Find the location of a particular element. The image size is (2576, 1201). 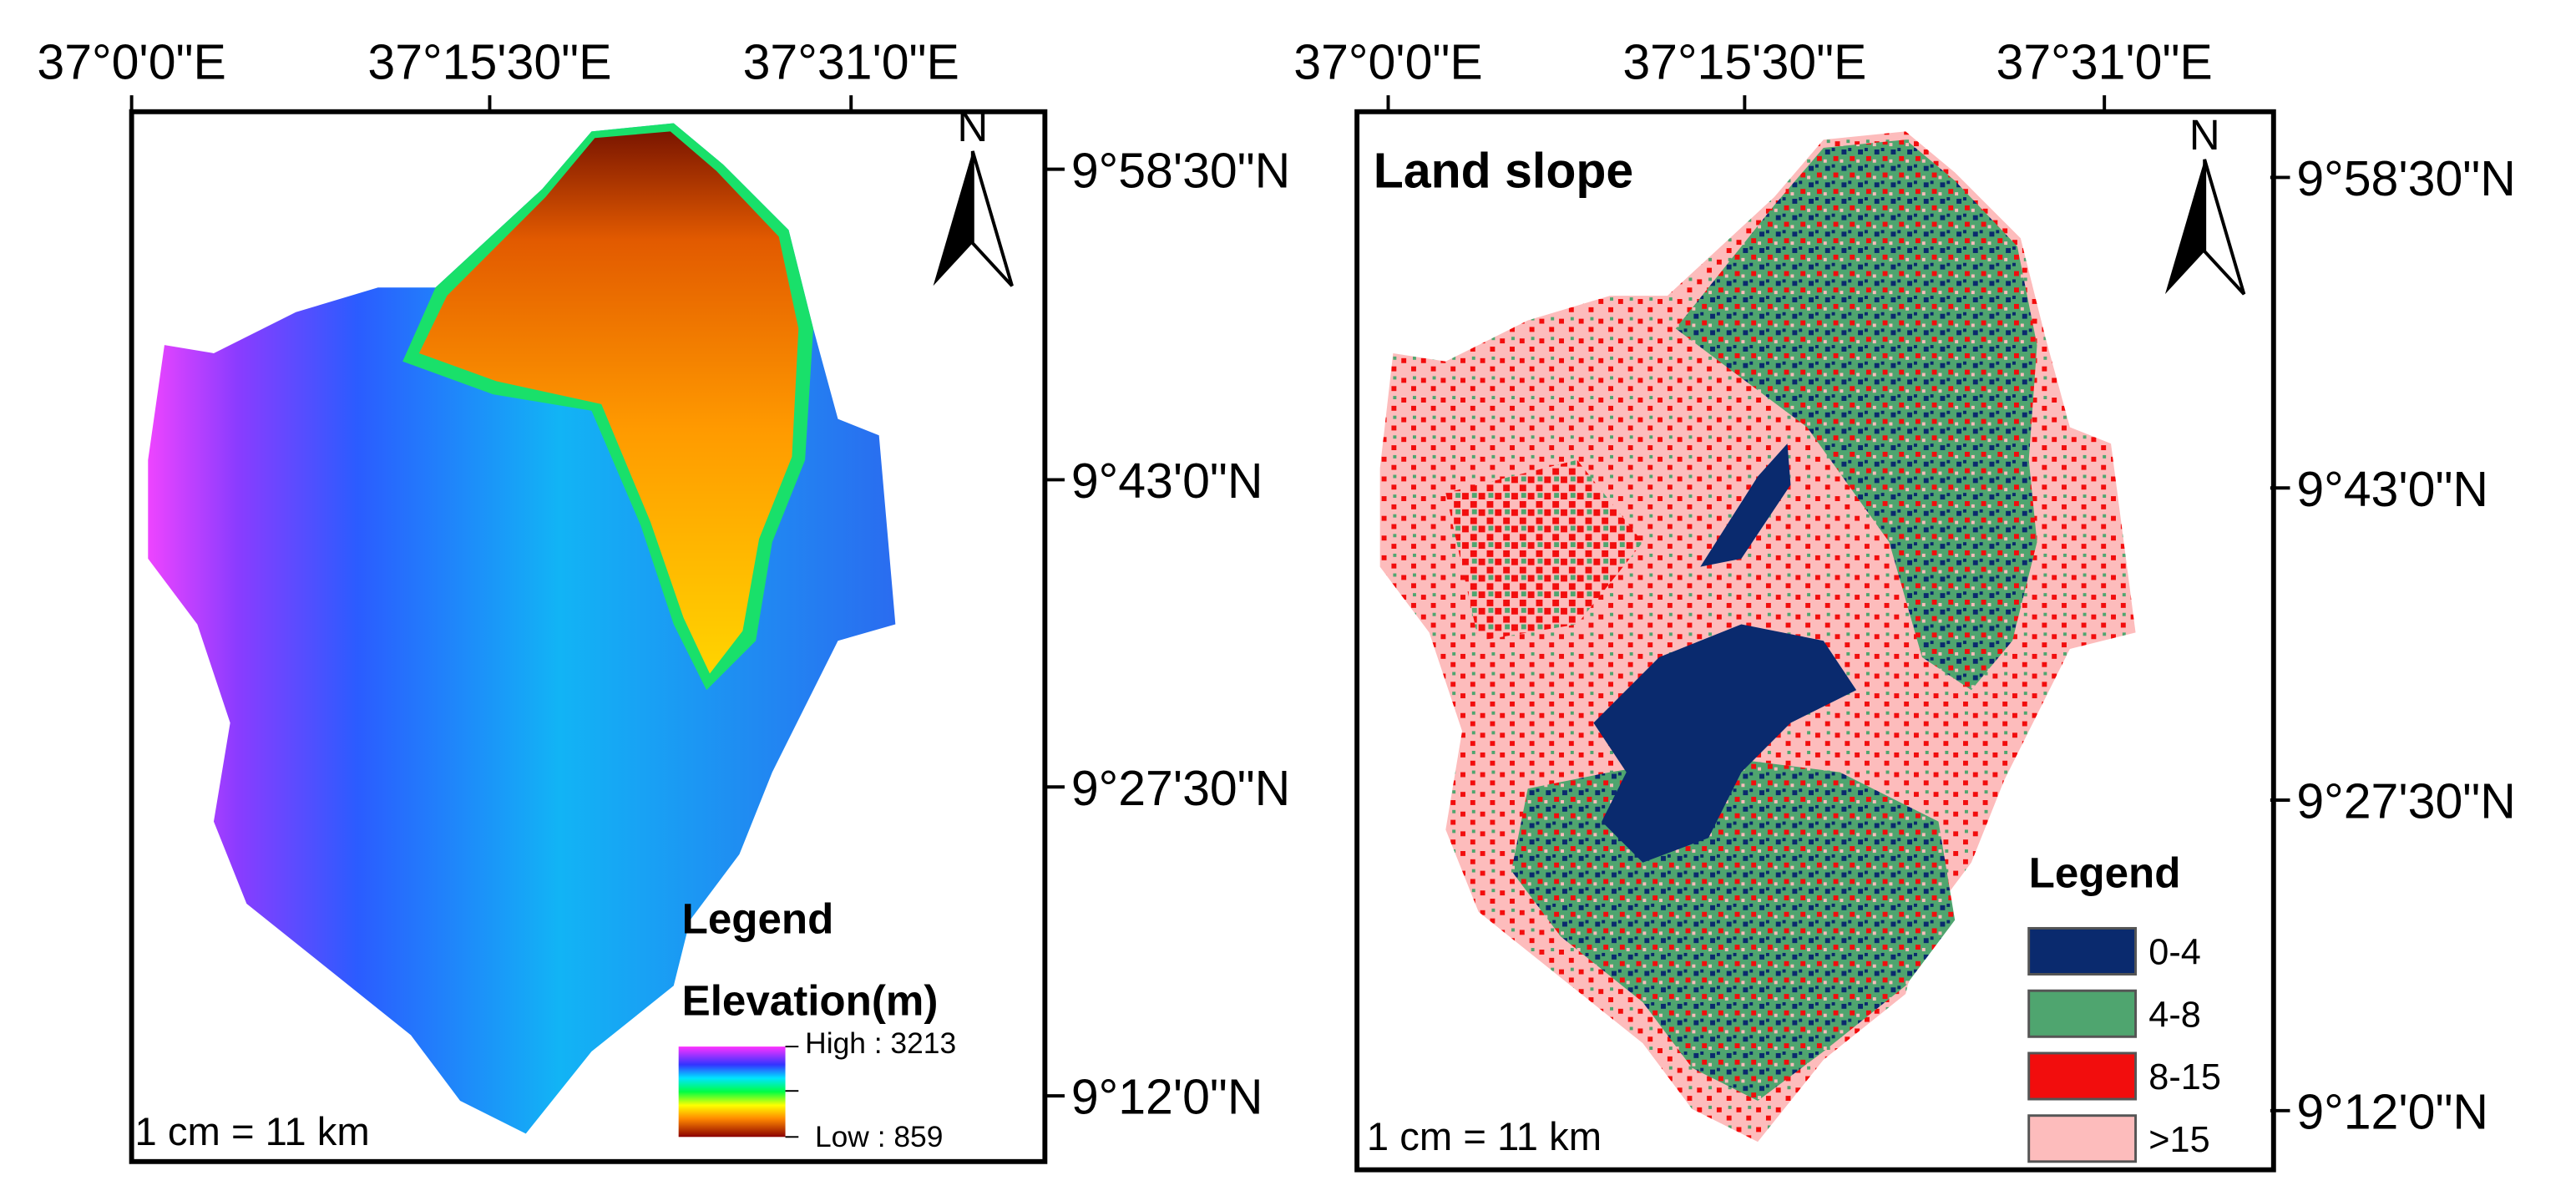

slope-flat-channel is located at coordinates (1745, 505).